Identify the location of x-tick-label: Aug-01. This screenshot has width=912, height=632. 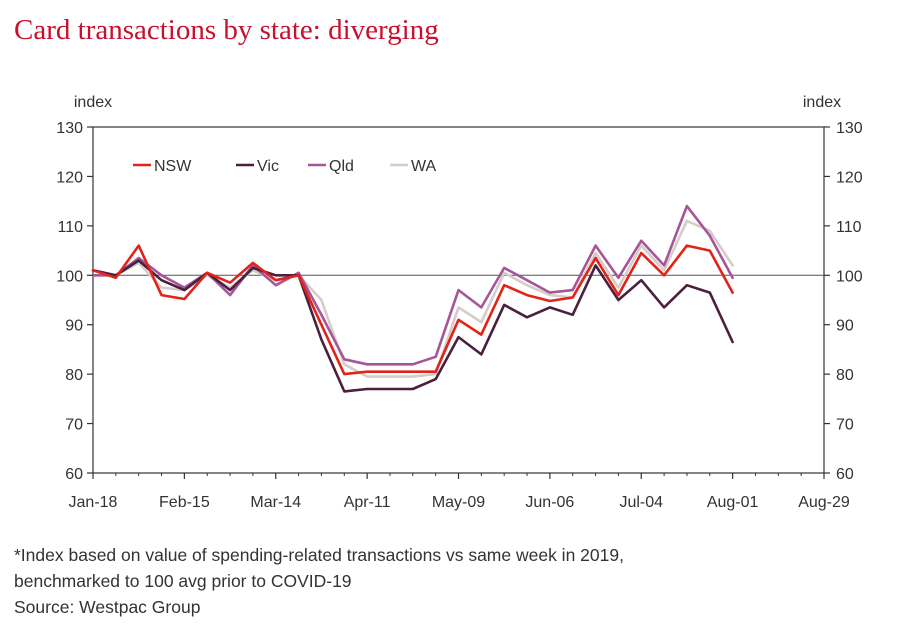
(733, 502).